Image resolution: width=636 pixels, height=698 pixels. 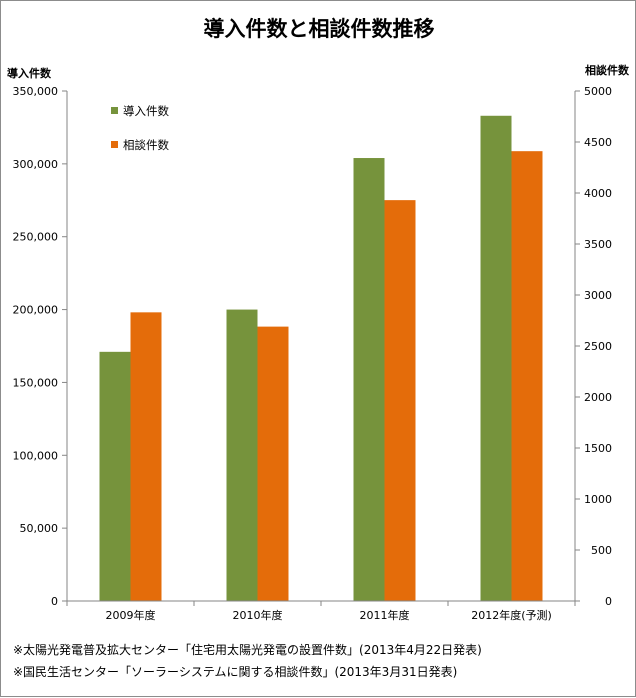 I want to click on y-right-tick-label: 0, so click(x=608, y=601).